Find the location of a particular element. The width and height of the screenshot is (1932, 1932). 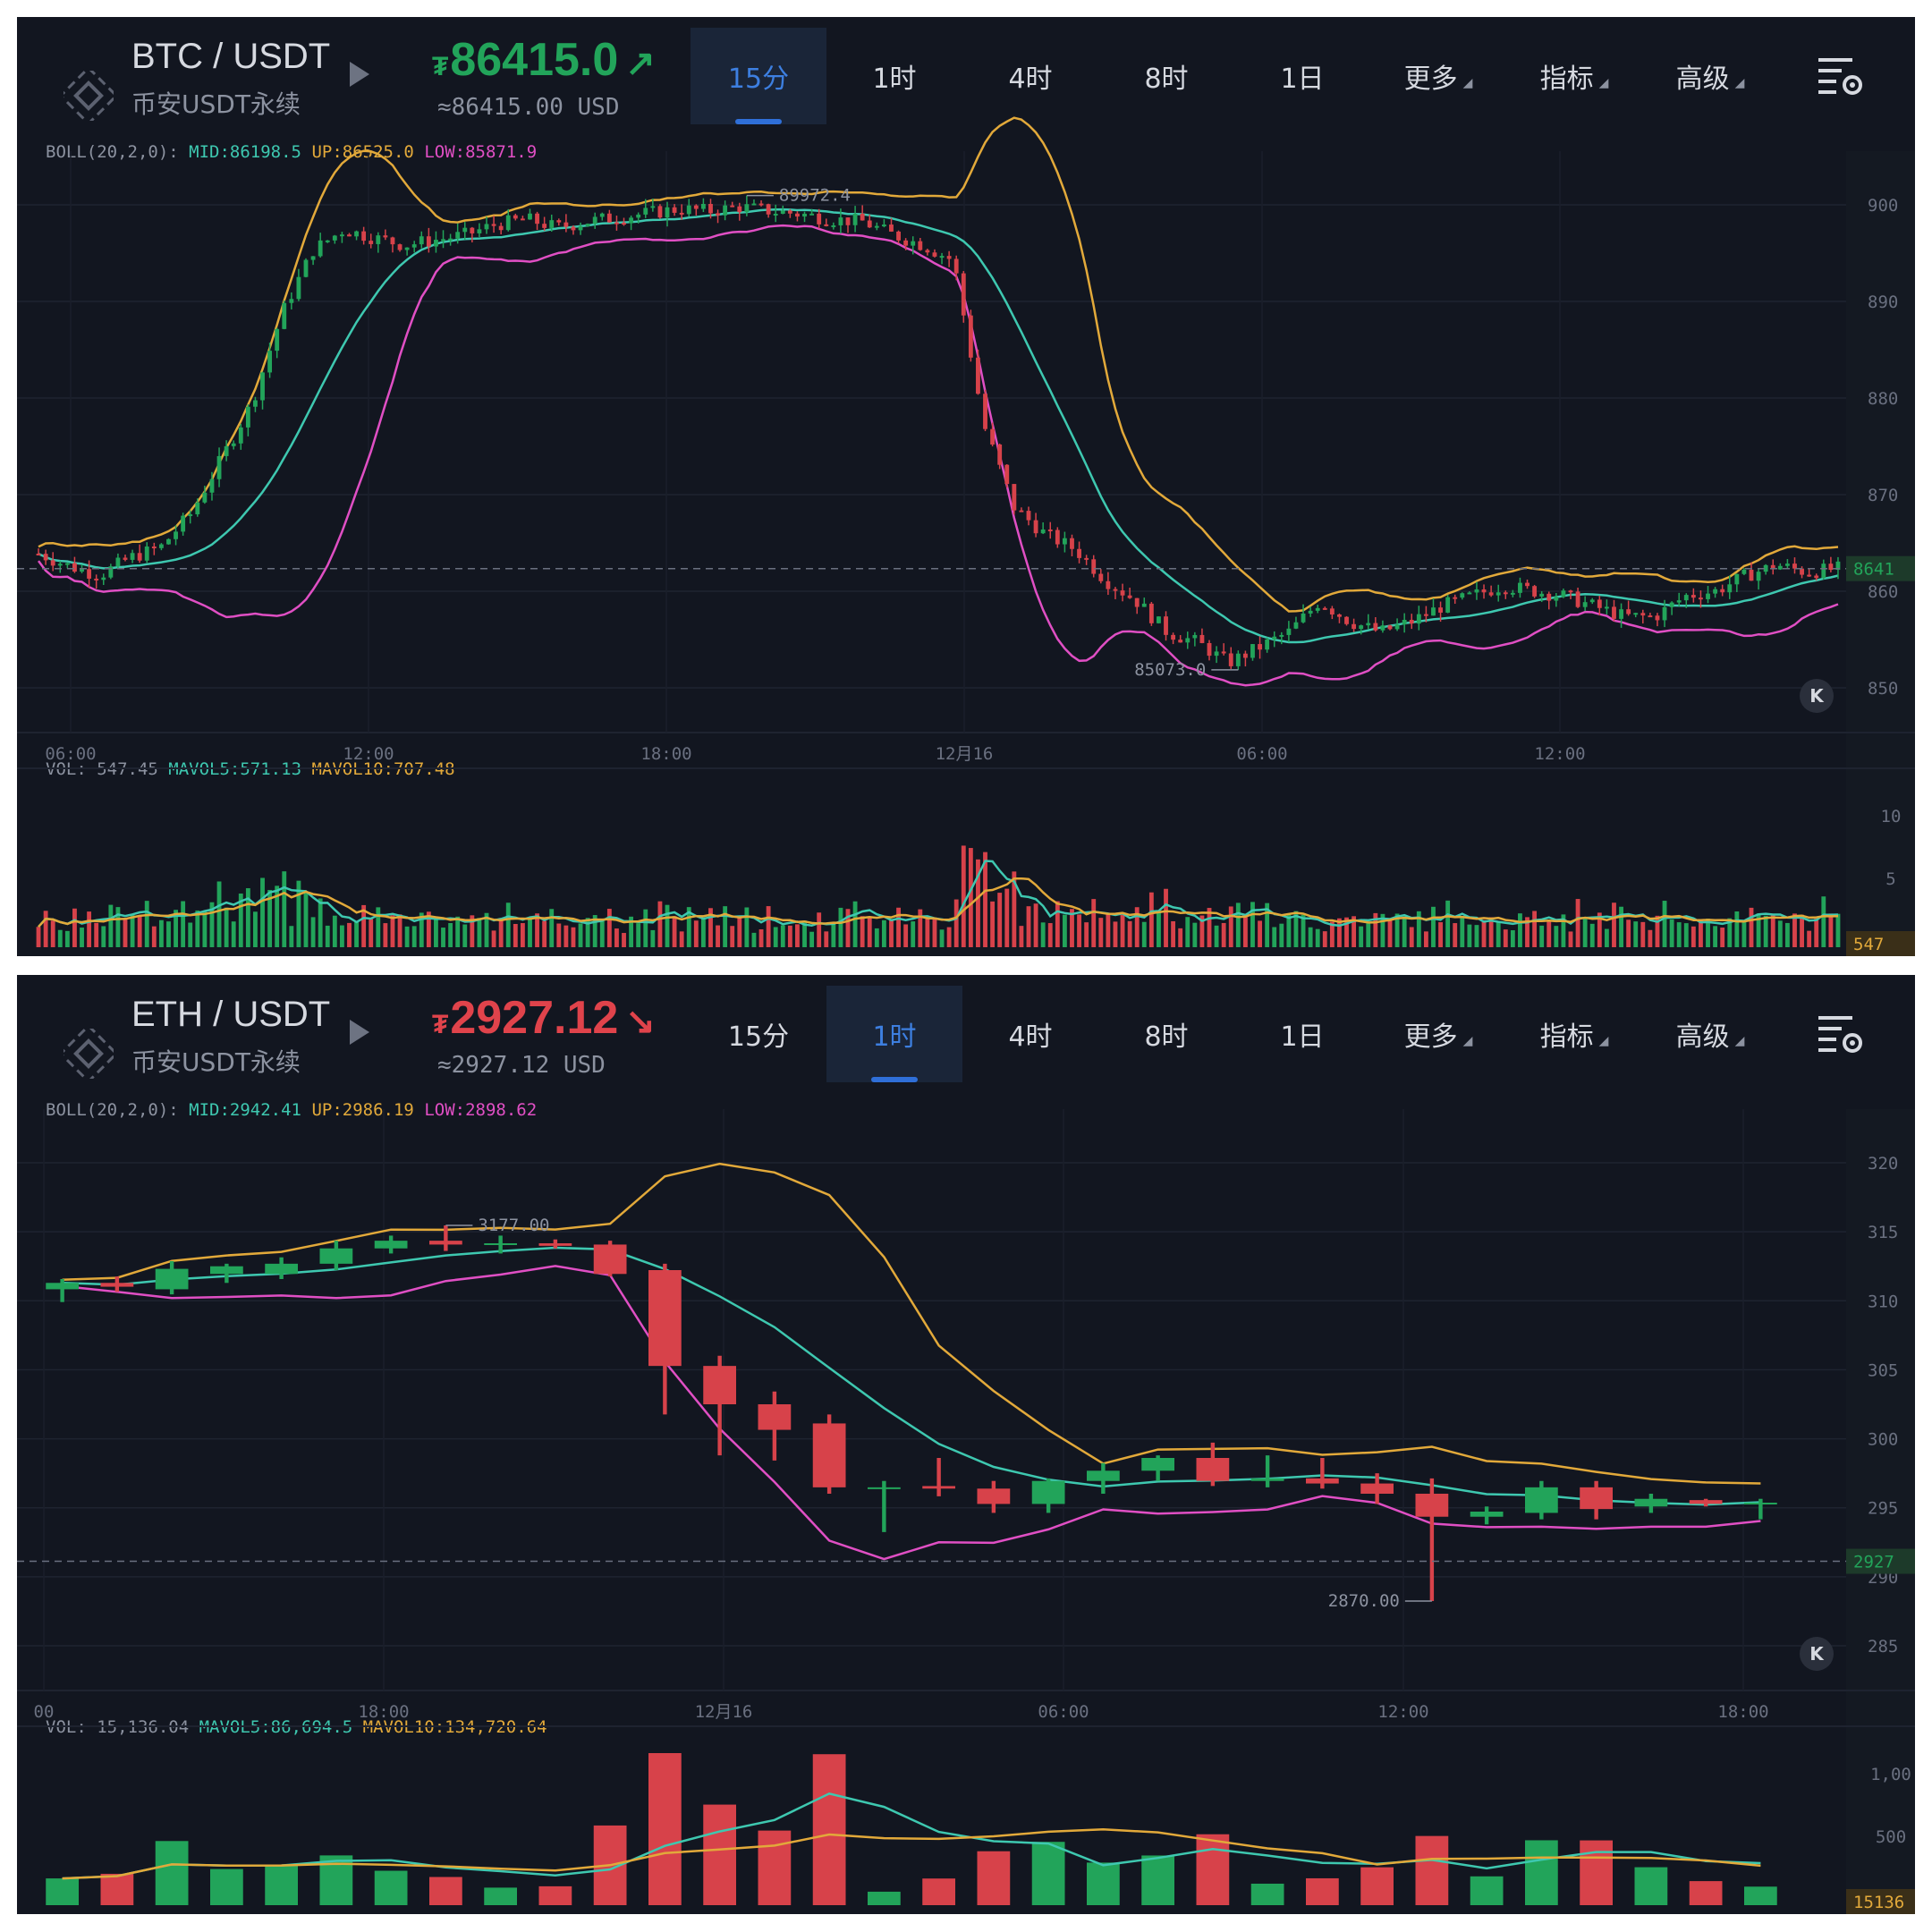

y-tick-label: 300 is located at coordinates (1883, 1440).